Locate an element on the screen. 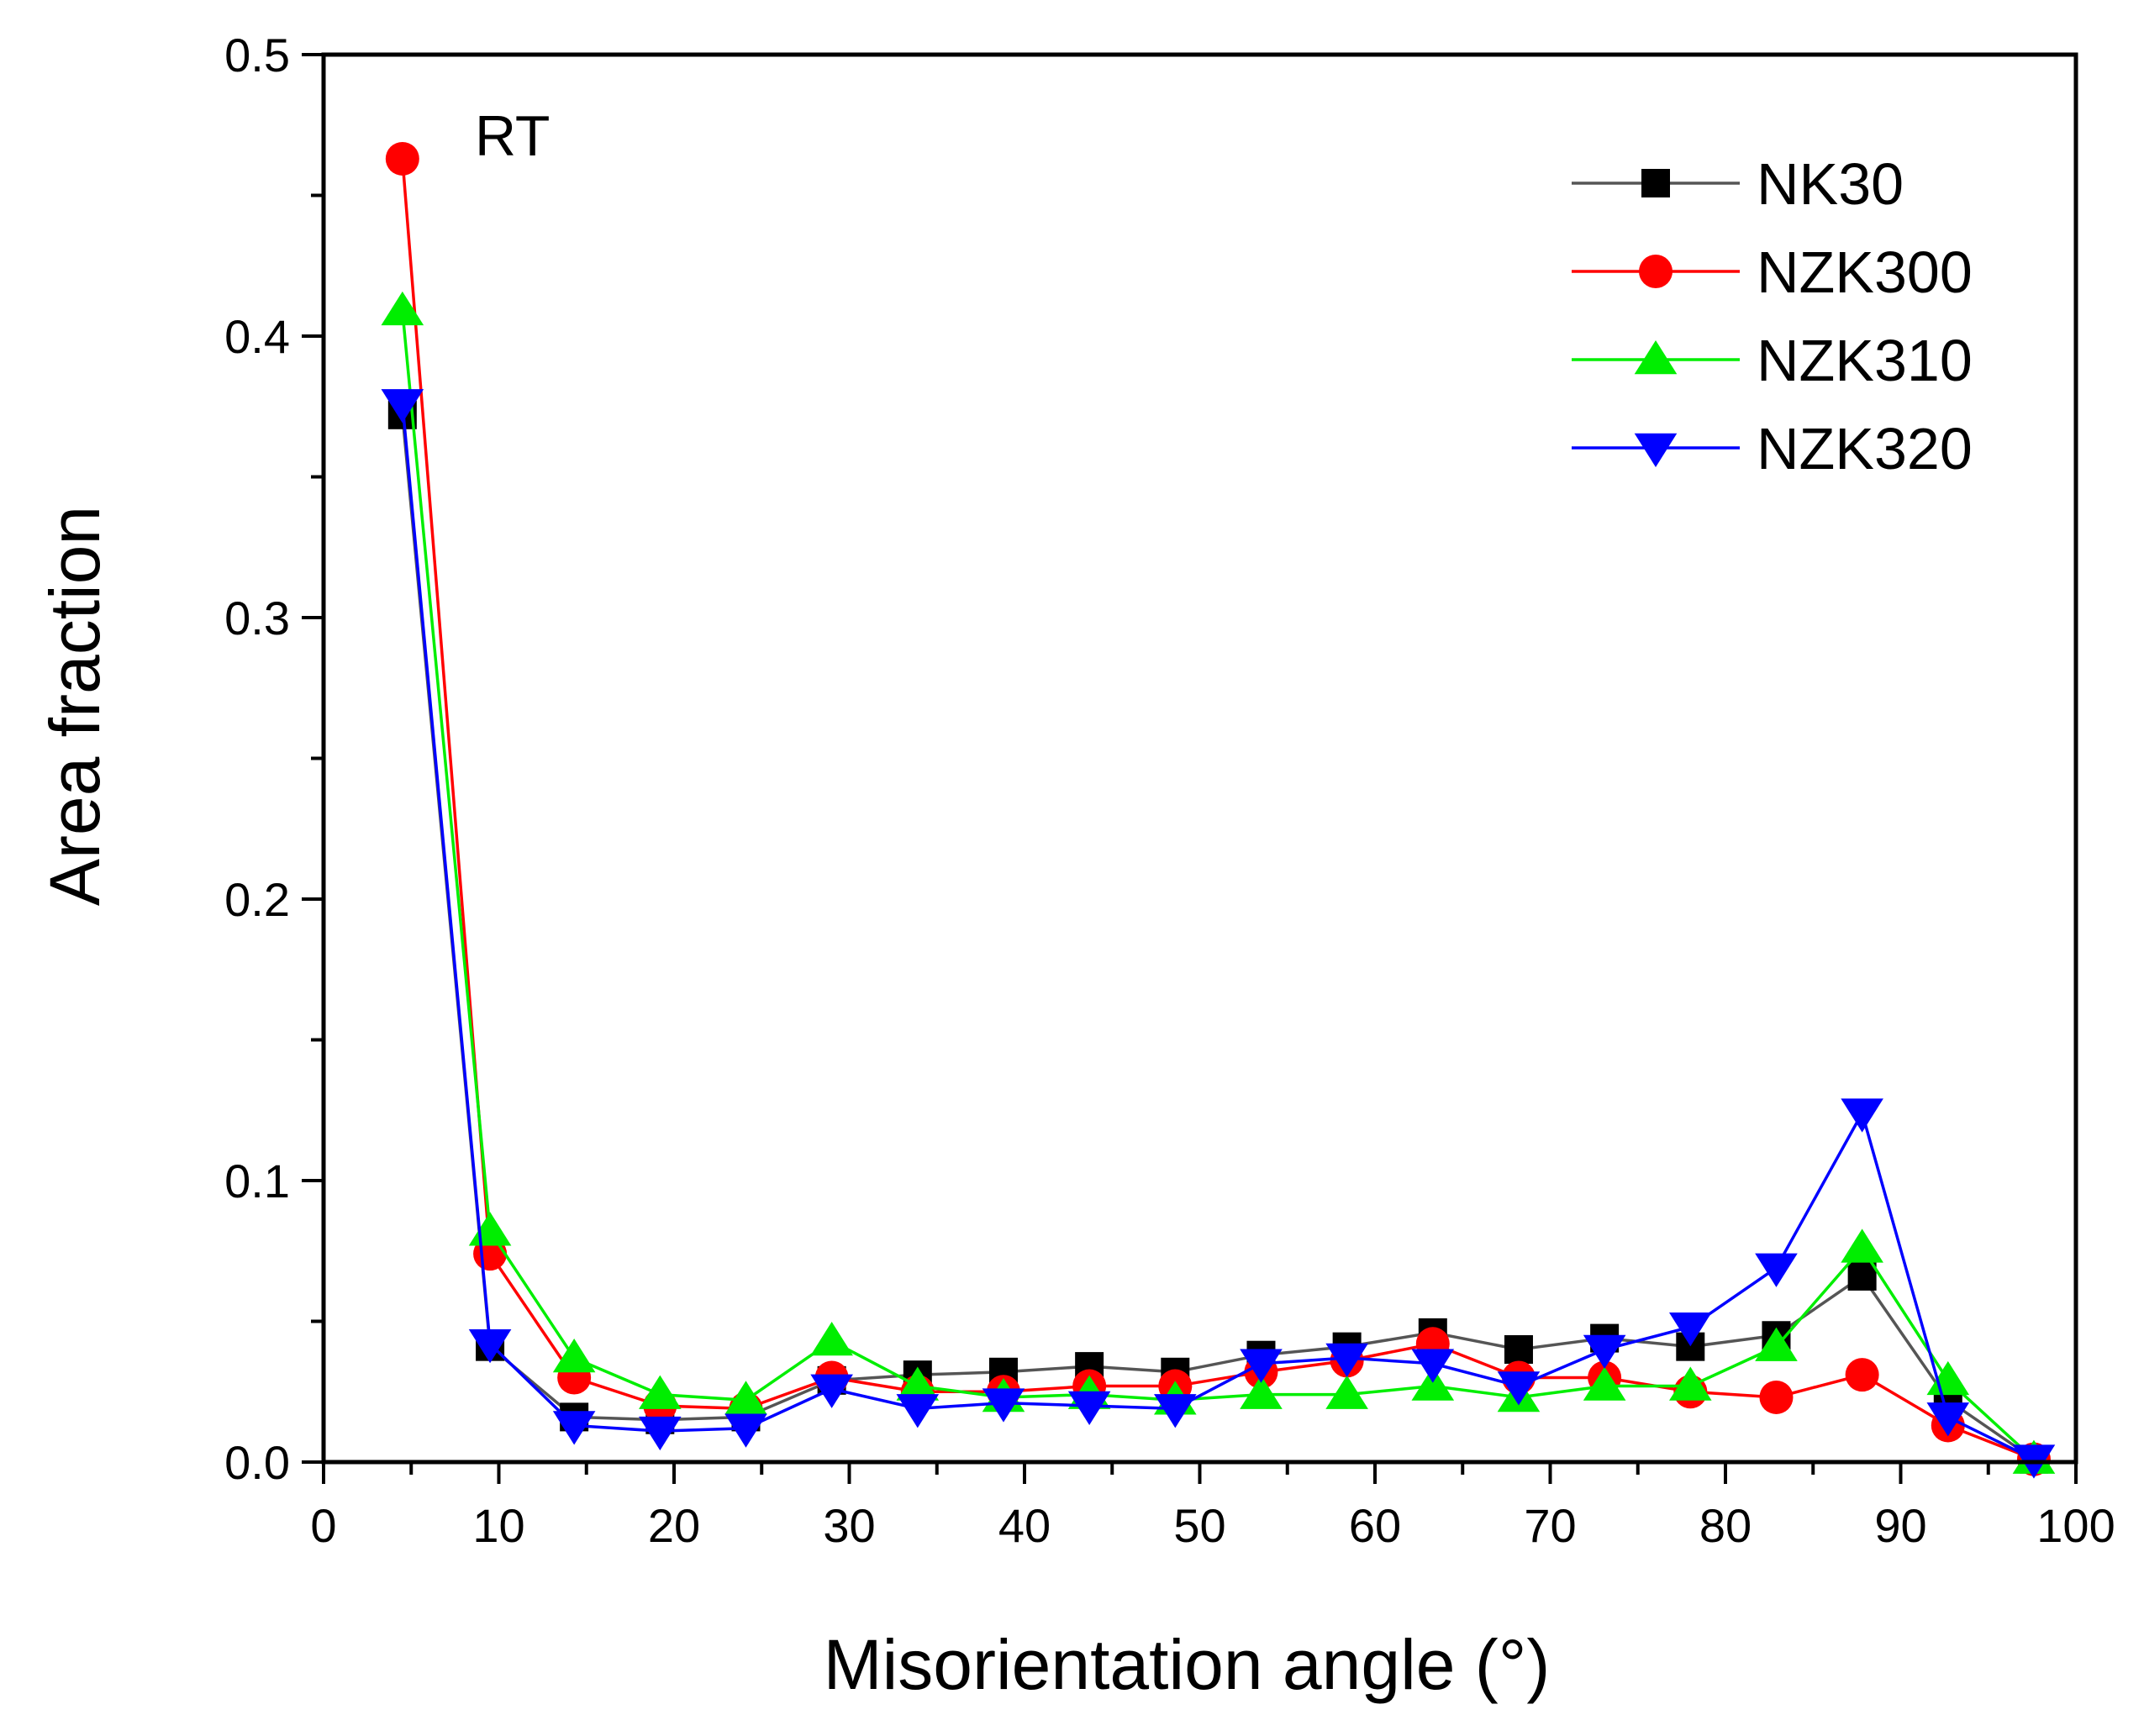 The height and width of the screenshot is (1736, 2144). y-tick-label: 0.3 is located at coordinates (257, 618).